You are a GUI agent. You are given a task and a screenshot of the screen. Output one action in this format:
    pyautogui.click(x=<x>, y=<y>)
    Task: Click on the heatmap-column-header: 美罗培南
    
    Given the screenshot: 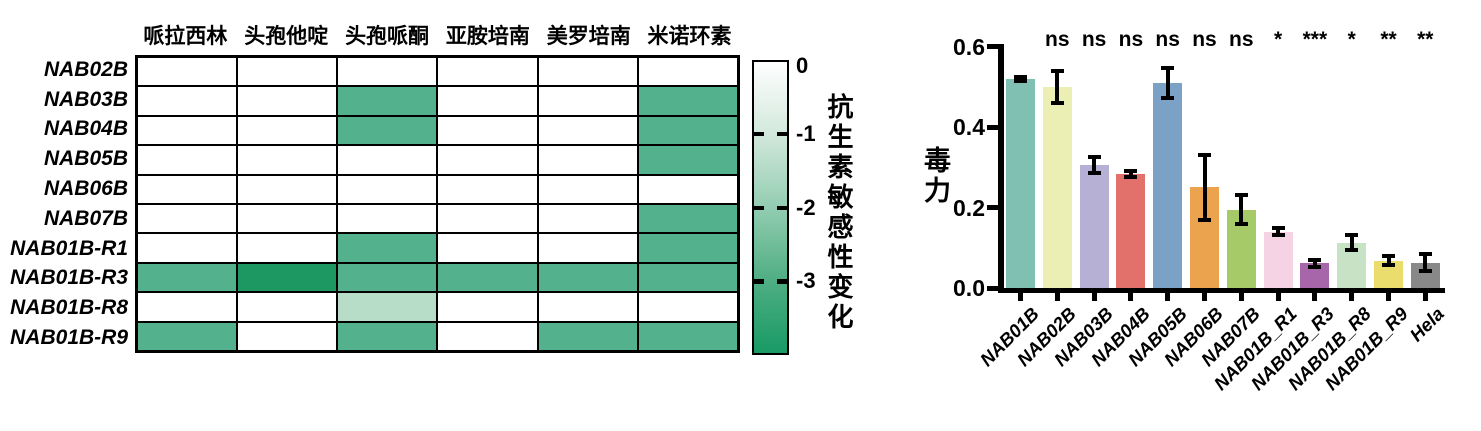 What is the action you would take?
    pyautogui.click(x=588, y=36)
    